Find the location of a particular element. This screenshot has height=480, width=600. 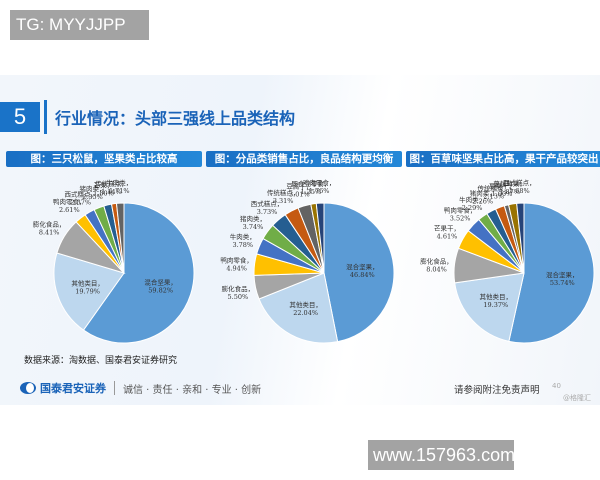

slice-label: 其他类目， 22.04% is located at coordinates (305, 308).